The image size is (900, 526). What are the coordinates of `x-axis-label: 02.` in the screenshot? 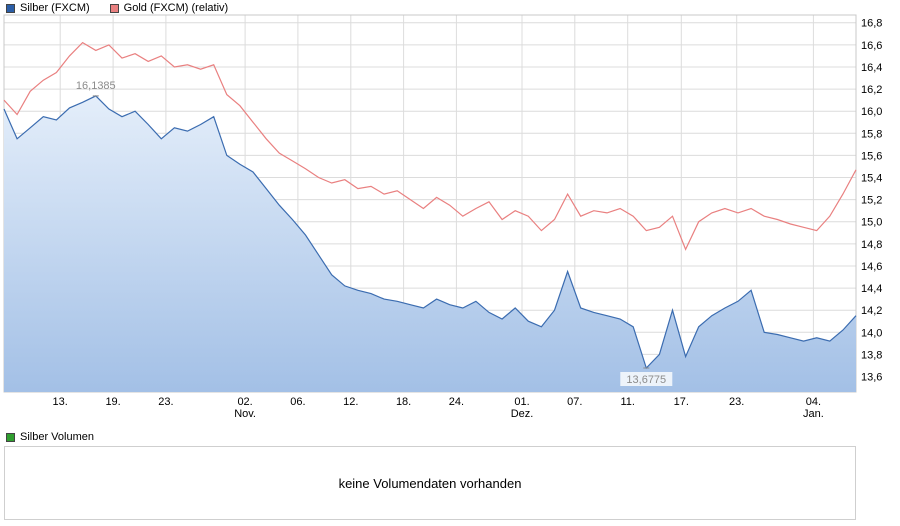 It's located at (244, 402).